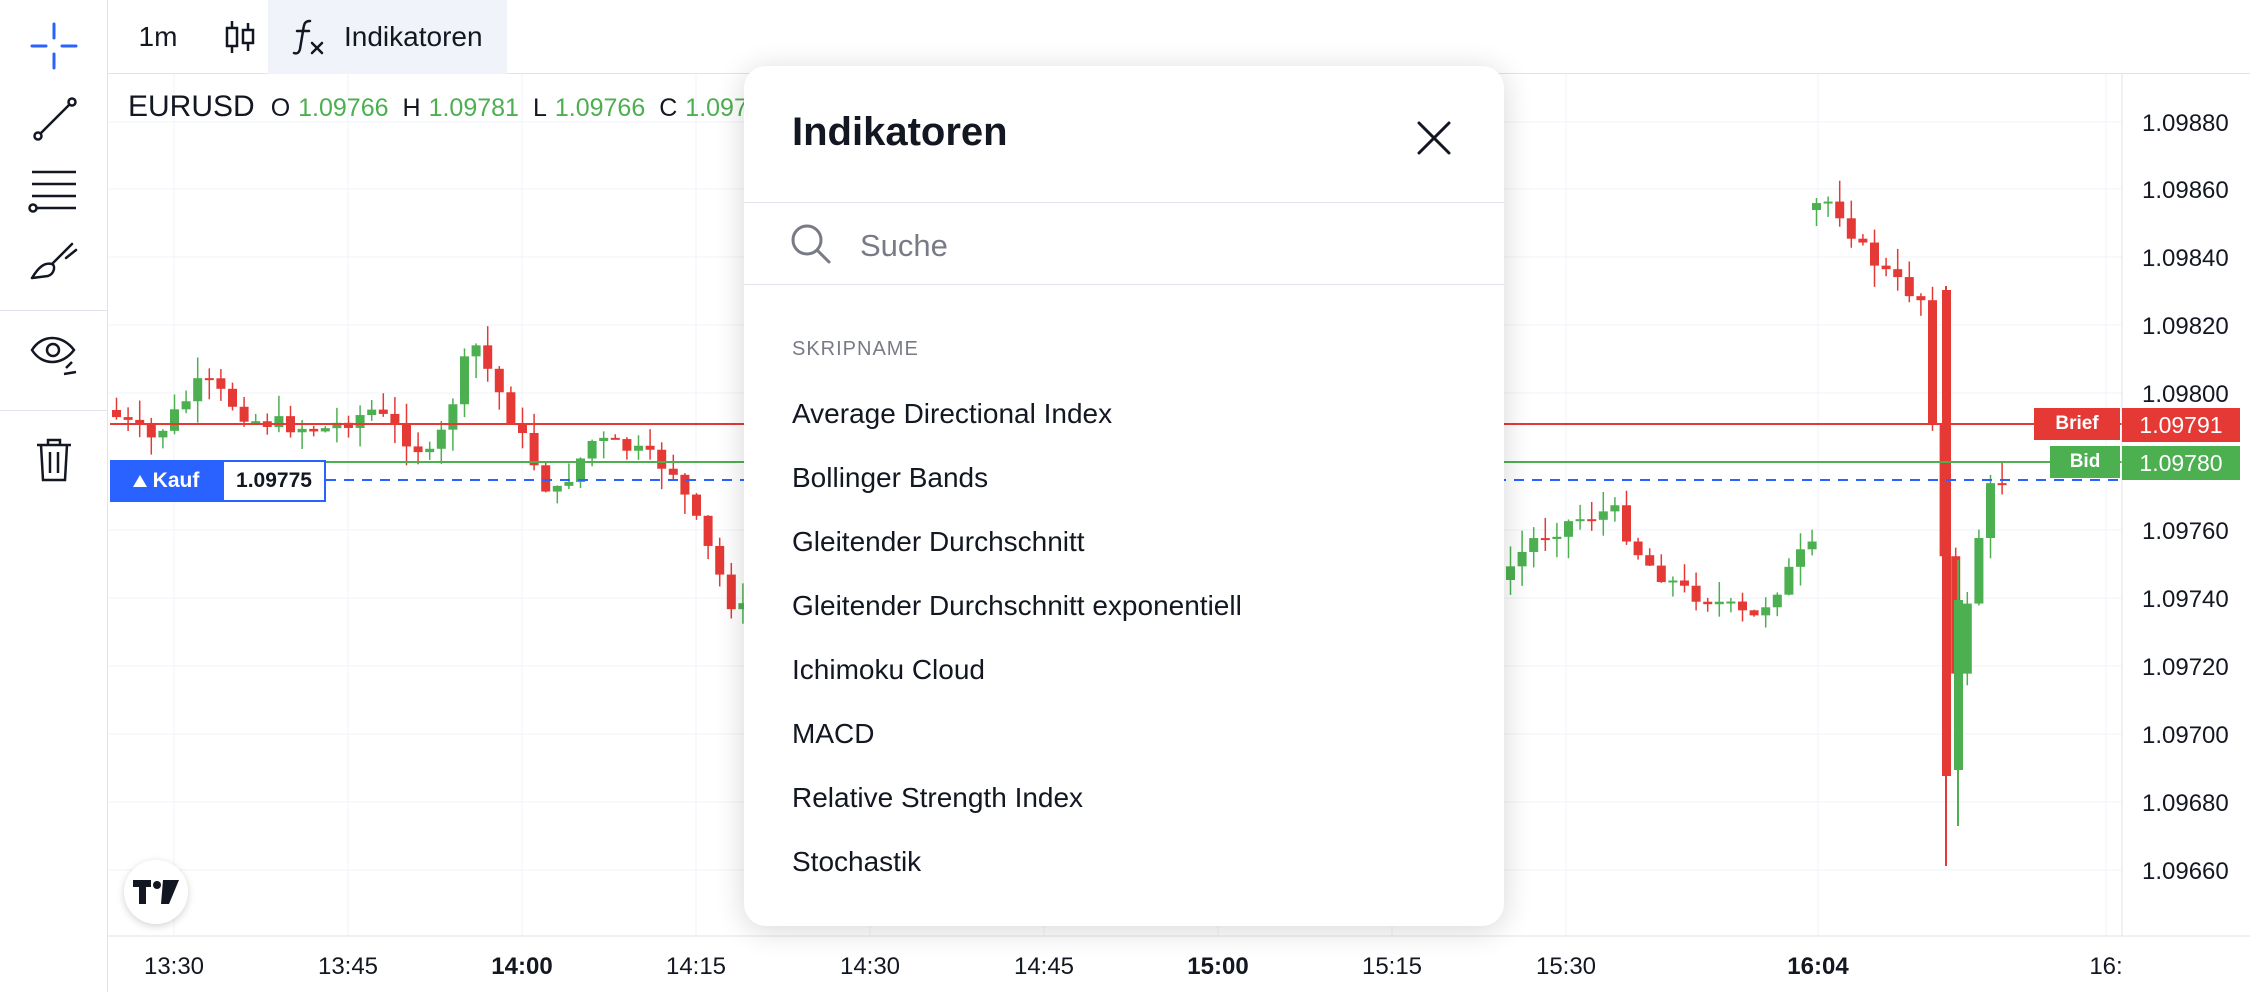  Describe the element at coordinates (2185, 531) in the screenshot. I see `price-tick-label: 1.09760` at that location.